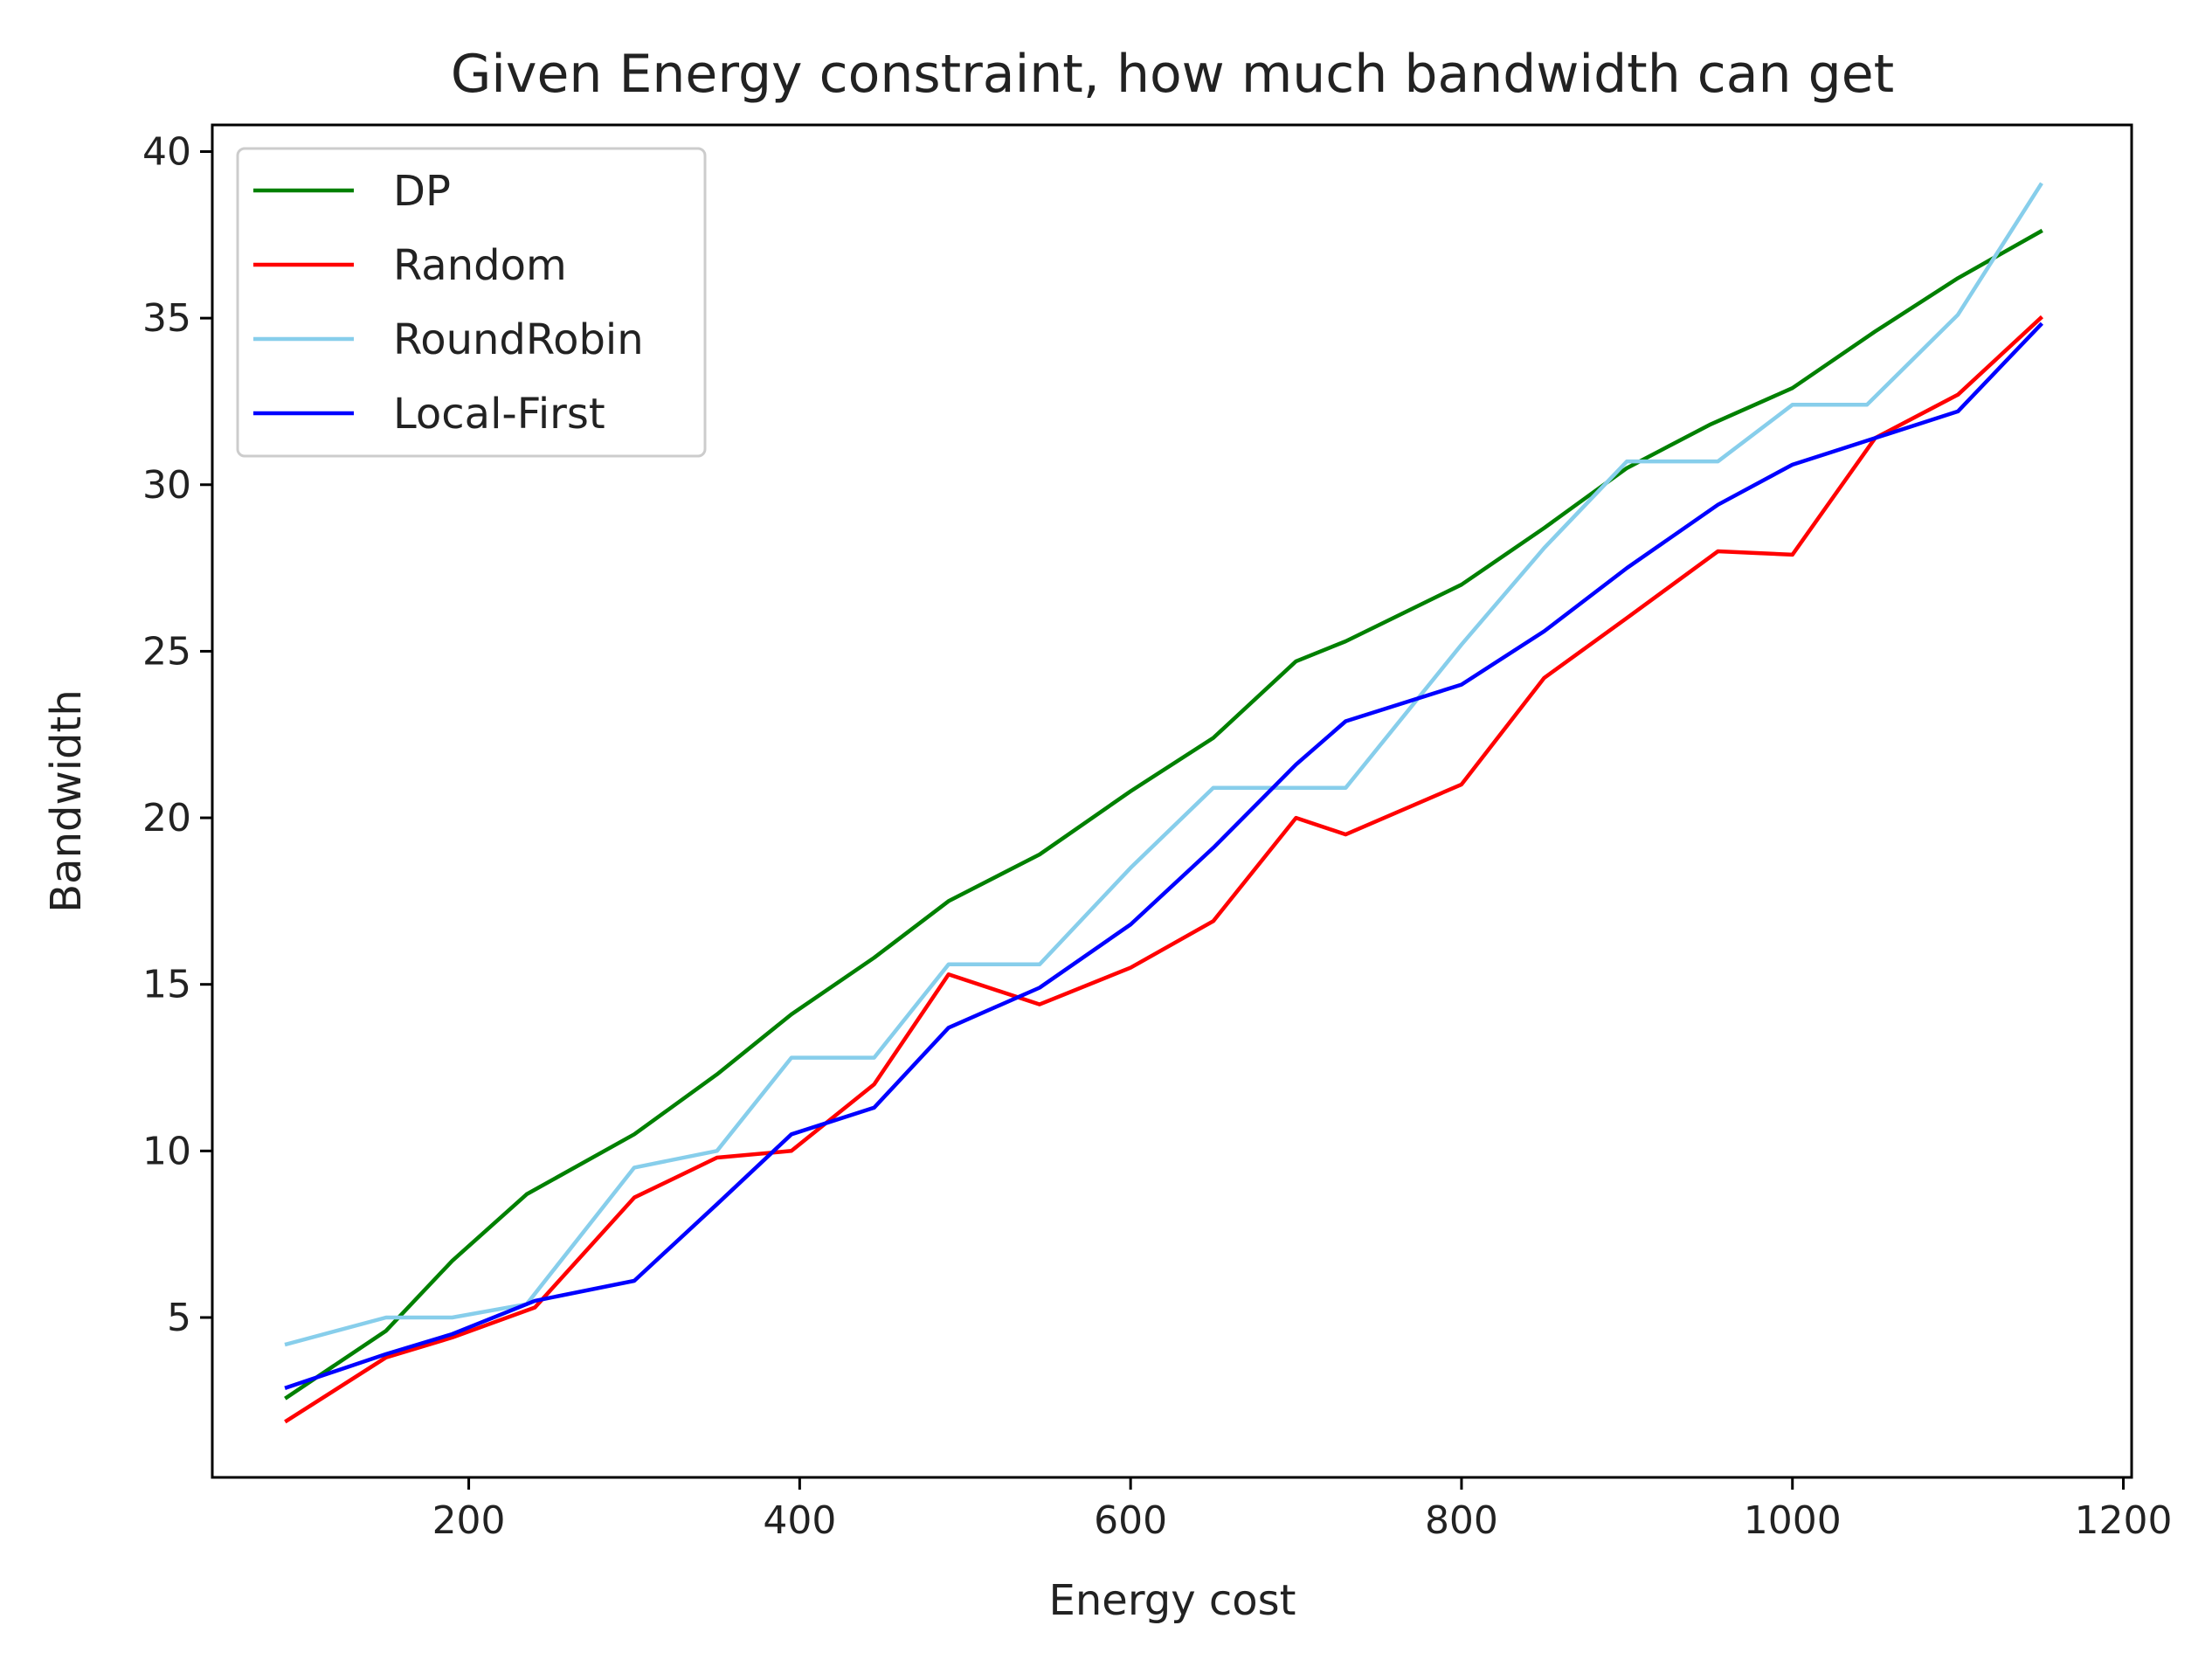 The width and height of the screenshot is (2212, 1653). What do you see at coordinates (1130, 1520) in the screenshot?
I see `x-tick-label: 600` at bounding box center [1130, 1520].